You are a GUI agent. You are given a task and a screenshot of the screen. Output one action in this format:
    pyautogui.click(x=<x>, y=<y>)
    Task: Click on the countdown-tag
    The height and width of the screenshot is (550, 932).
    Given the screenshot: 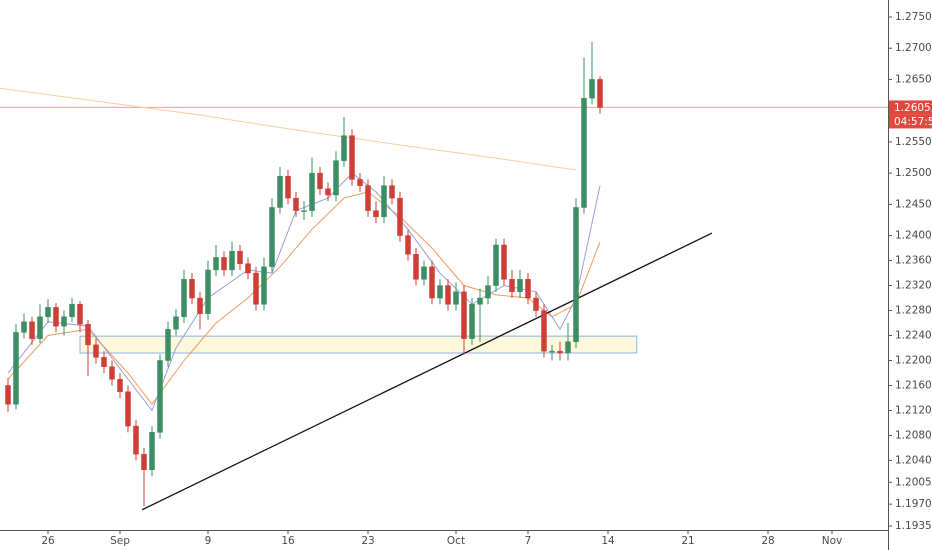 What is the action you would take?
    pyautogui.click(x=910, y=121)
    